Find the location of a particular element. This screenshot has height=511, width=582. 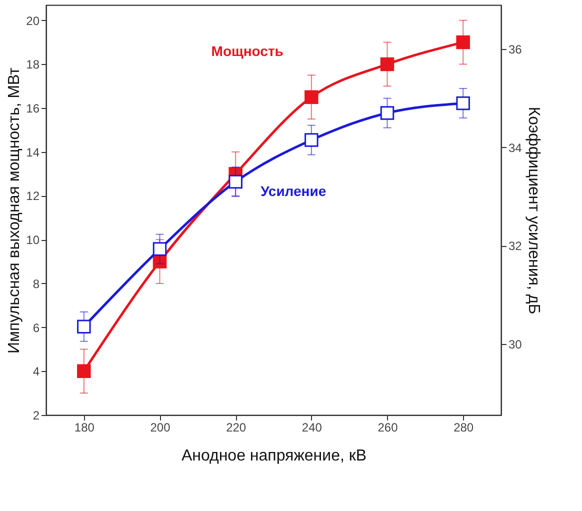

series-label: Усиление is located at coordinates (293, 190).